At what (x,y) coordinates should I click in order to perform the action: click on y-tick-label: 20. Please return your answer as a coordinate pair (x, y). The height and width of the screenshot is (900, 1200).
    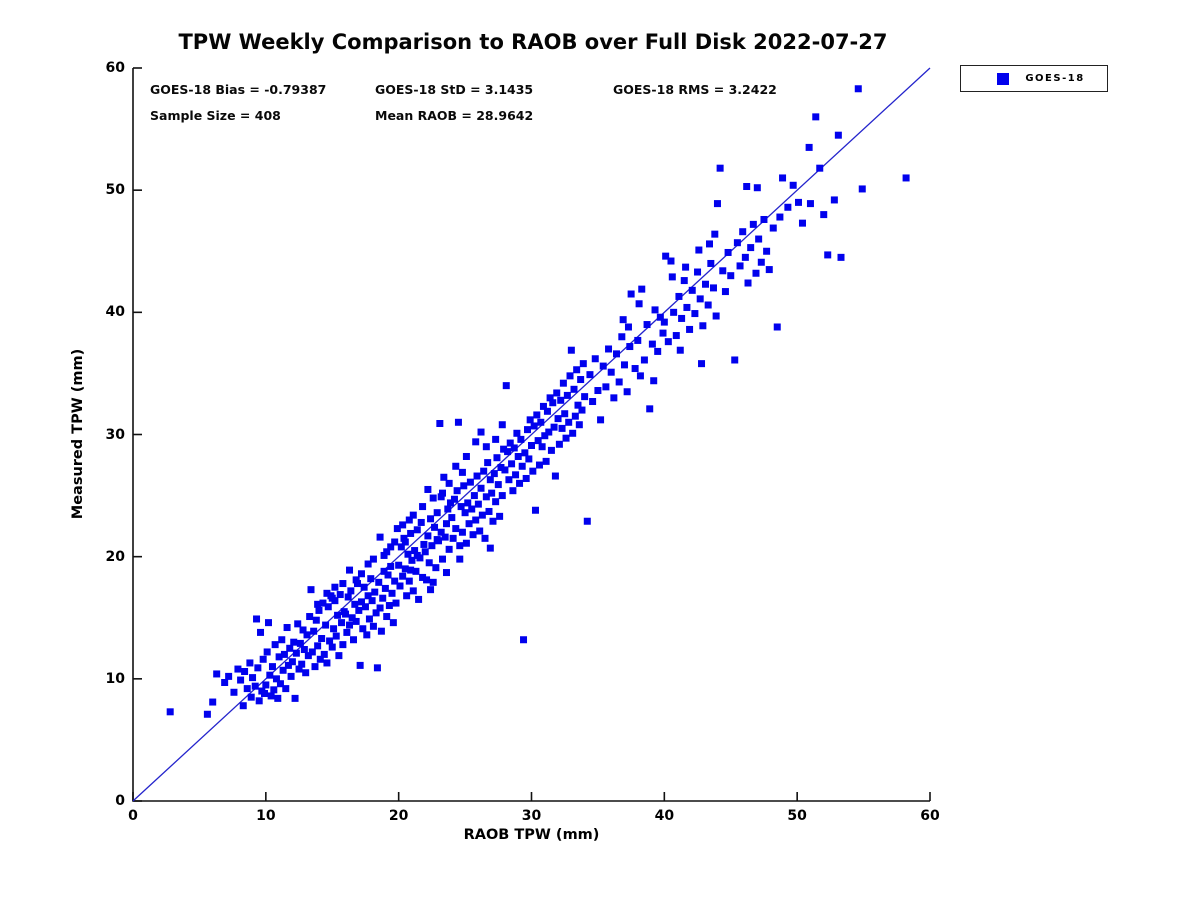
    Looking at the image, I should click on (115, 556).